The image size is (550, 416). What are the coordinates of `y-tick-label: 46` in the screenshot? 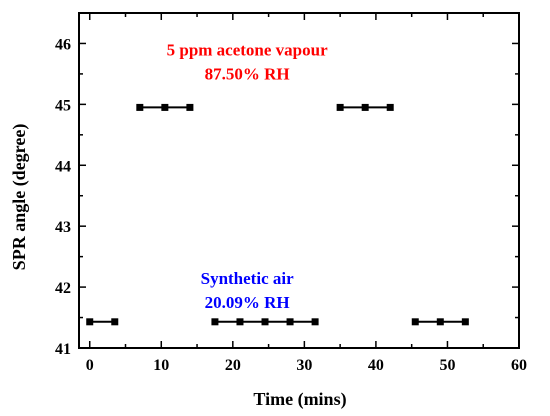 It's located at (63, 44).